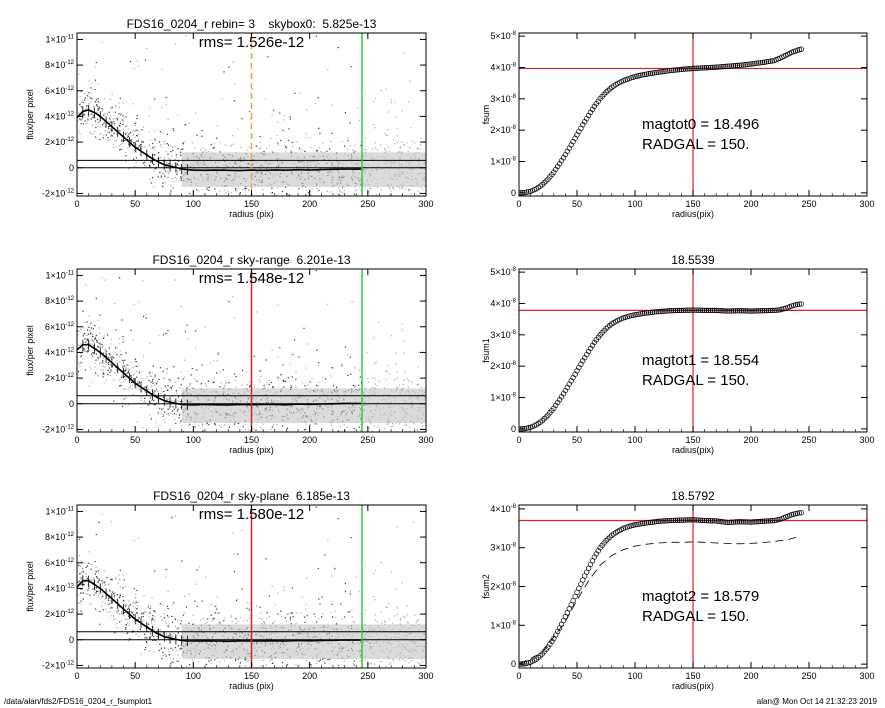  What do you see at coordinates (251, 450) in the screenshot?
I see `x-axis-label: radius (pix)` at bounding box center [251, 450].